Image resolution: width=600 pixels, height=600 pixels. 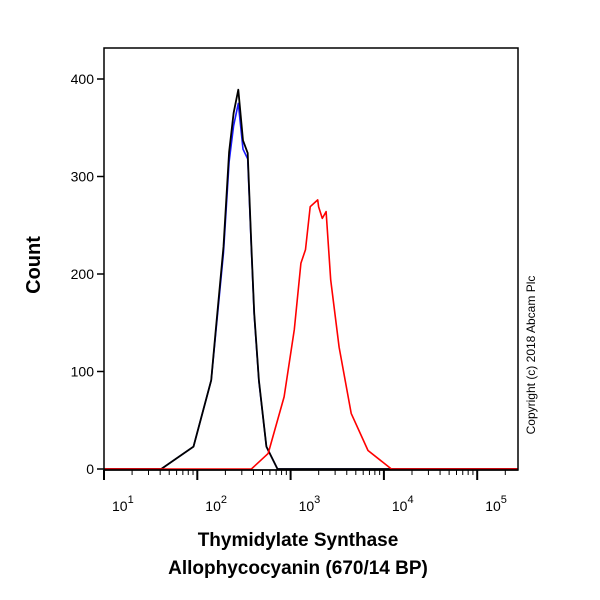 What do you see at coordinates (83, 177) in the screenshot?
I see `y-tick-label: 300` at bounding box center [83, 177].